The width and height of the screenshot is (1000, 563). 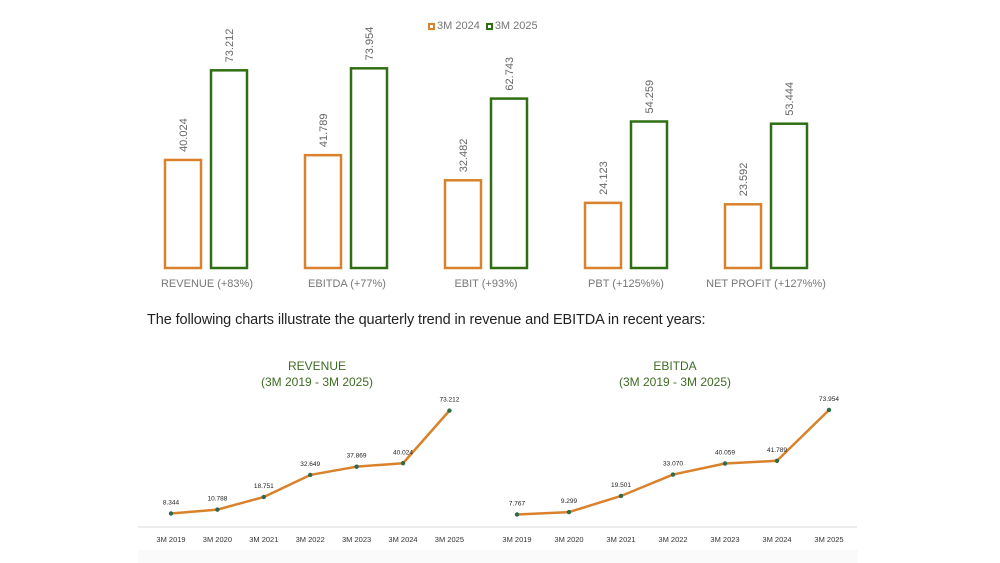 I want to click on bar-category-label: PBT (+125%%), so click(x=626, y=284).